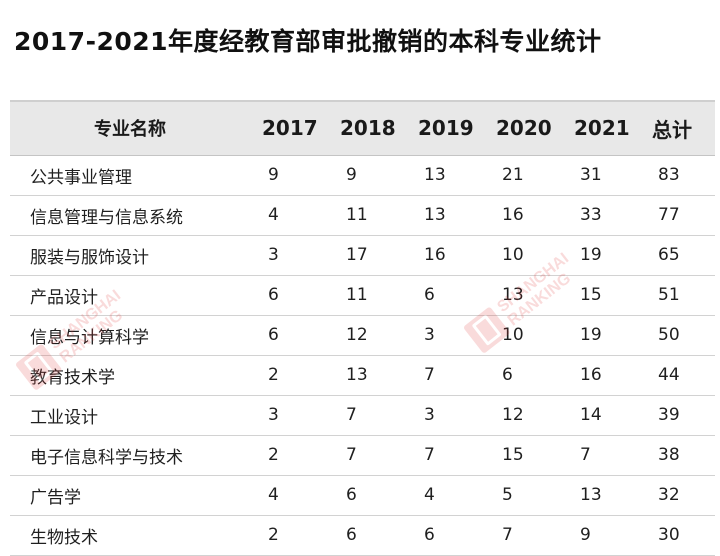  Describe the element at coordinates (72, 377) in the screenshot. I see `major-name-cell: 教育技术学` at that location.